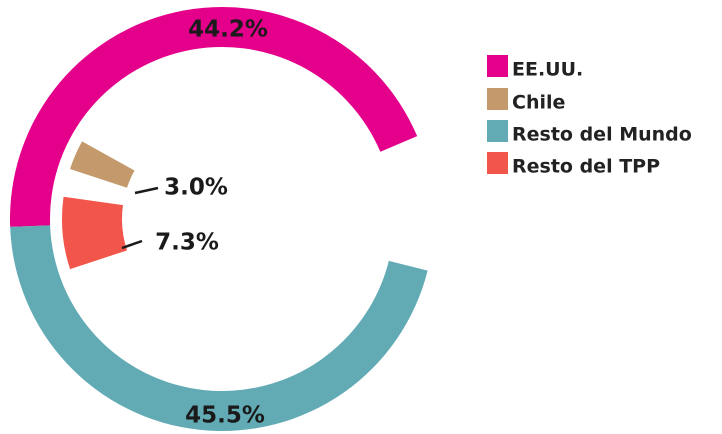 Image resolution: width=722 pixels, height=434 pixels. What do you see at coordinates (602, 135) in the screenshot?
I see `legend-label: Resto del Mundo` at bounding box center [602, 135].